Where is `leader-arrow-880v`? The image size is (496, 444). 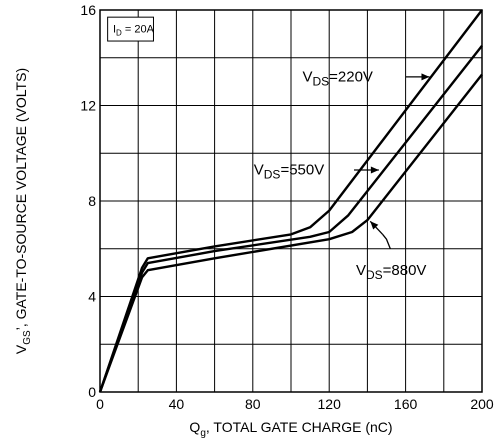
leader-arrow-880v is located at coordinates (386, 241).